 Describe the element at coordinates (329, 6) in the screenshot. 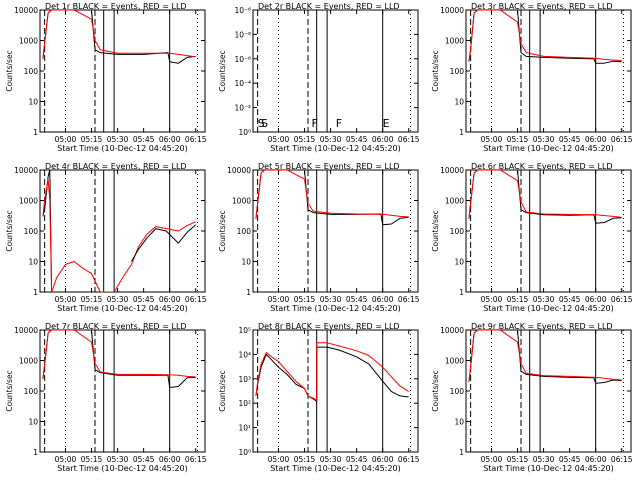

I see `chart-title: Det 2r BLACK = Events, RED = LLD` at that location.